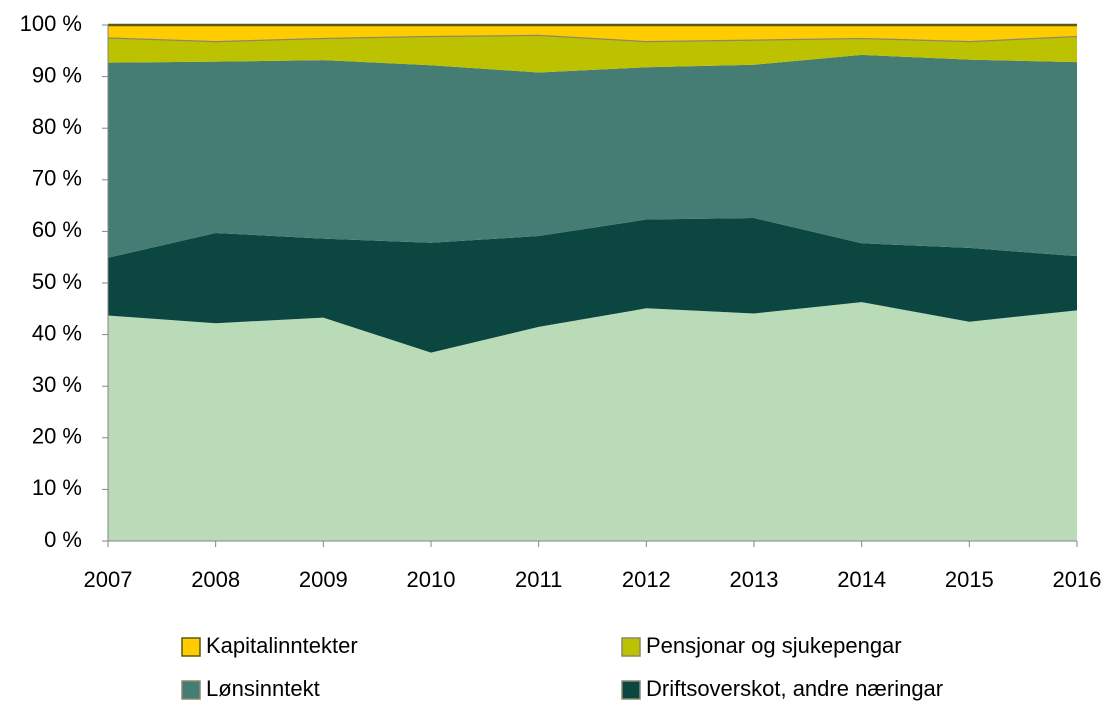 This screenshot has height=709, width=1110. I want to click on y-tick-label: 70 %, so click(57, 178).